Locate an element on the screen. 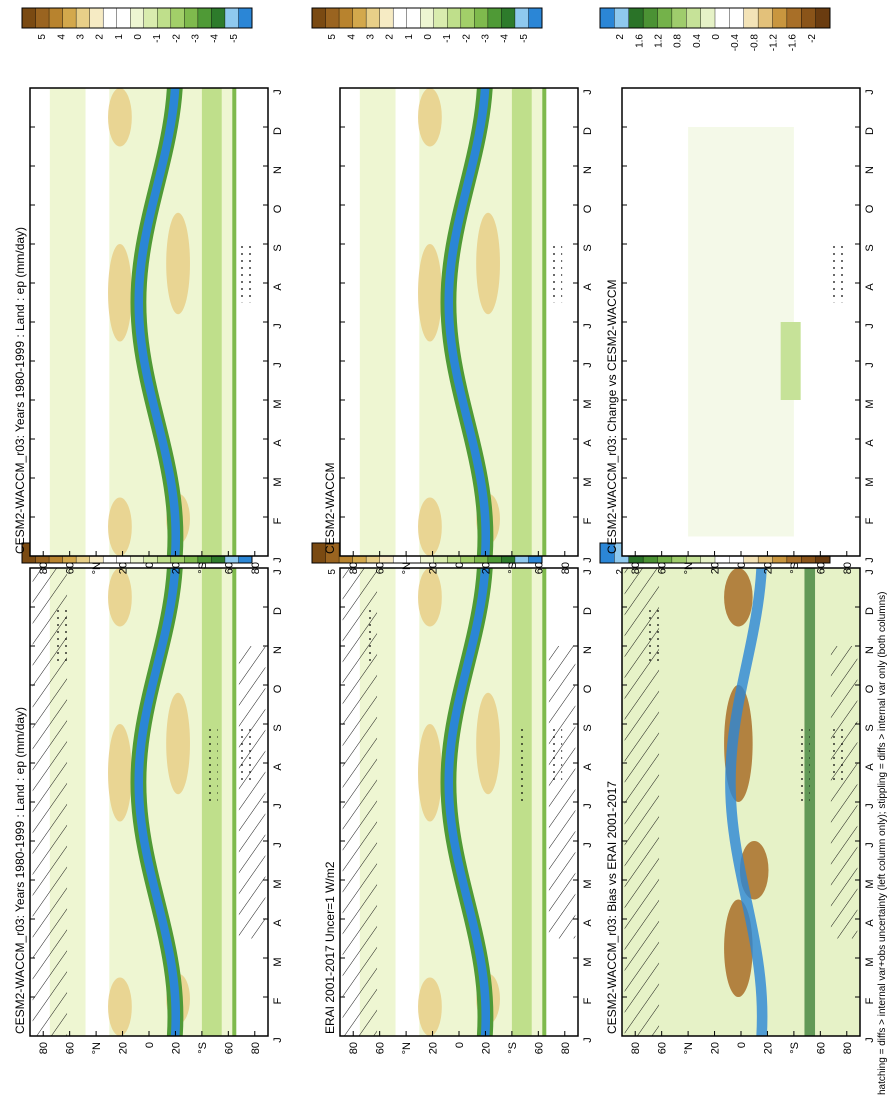 The image size is (891, 1103). colorbar: 5 4 3 2 1 0 -1 -2 -3 -4 -5 is located at coordinates (427, 25).